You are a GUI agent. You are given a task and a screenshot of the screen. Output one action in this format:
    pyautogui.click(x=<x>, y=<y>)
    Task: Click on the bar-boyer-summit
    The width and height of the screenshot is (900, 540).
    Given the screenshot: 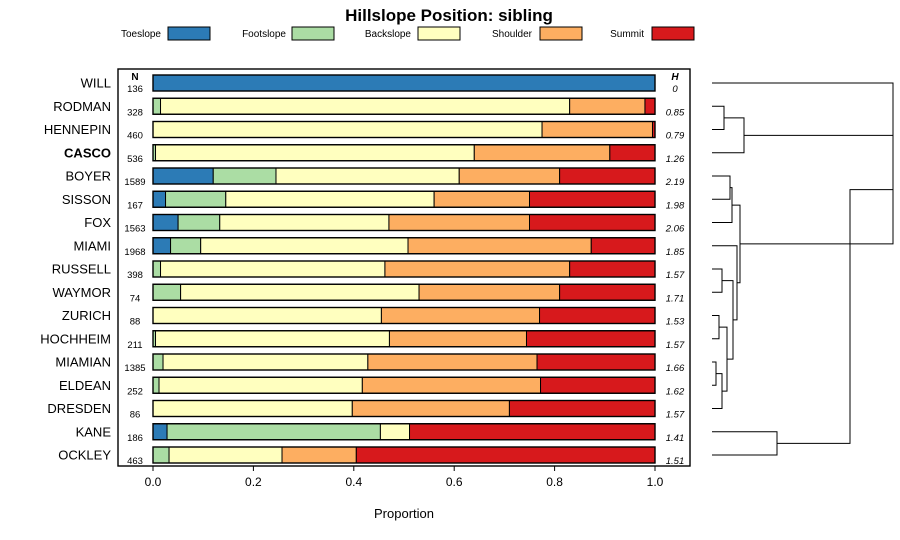 What is the action you would take?
    pyautogui.click(x=607, y=176)
    